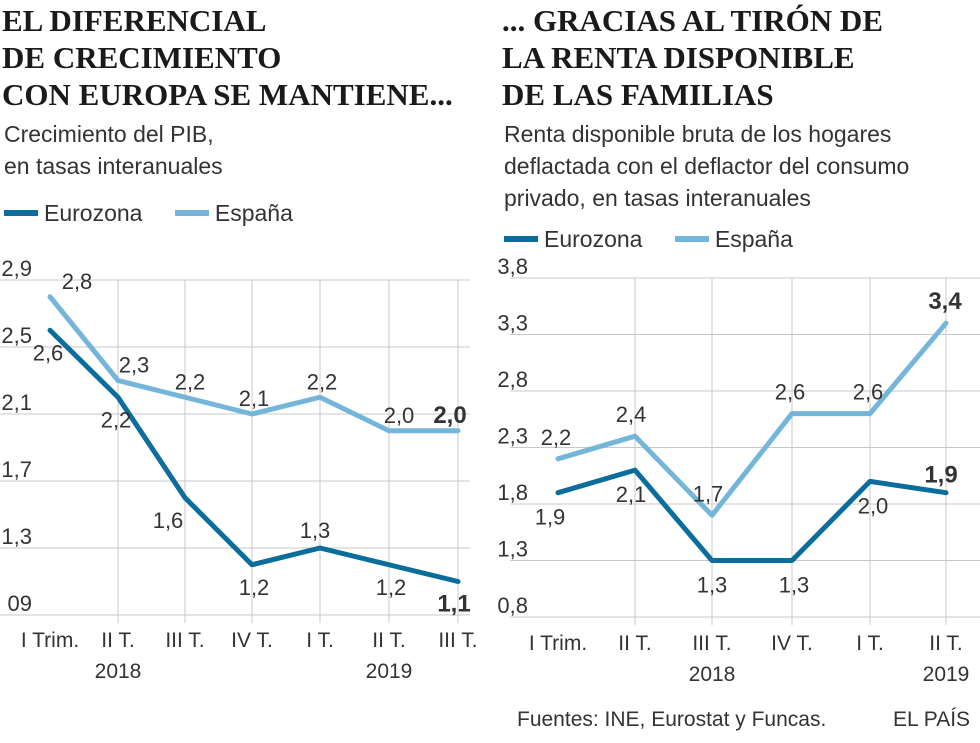  What do you see at coordinates (512, 605) in the screenshot?
I see `y-tick-label: 0,8` at bounding box center [512, 605].